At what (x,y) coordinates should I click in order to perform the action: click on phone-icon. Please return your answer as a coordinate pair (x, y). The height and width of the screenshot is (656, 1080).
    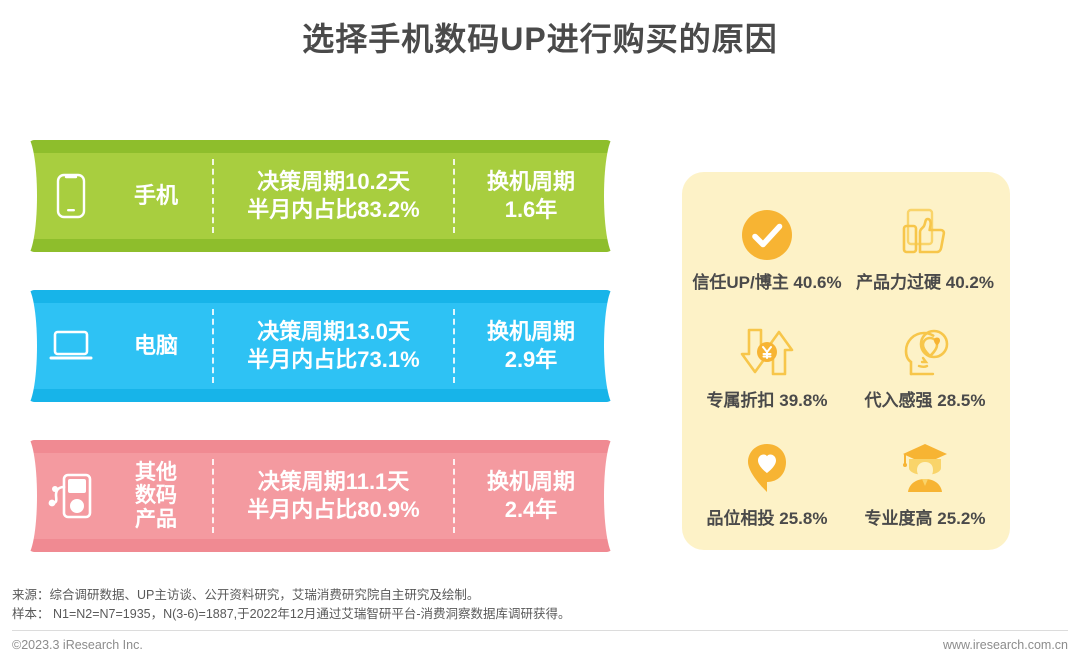
    Looking at the image, I should click on (71, 196).